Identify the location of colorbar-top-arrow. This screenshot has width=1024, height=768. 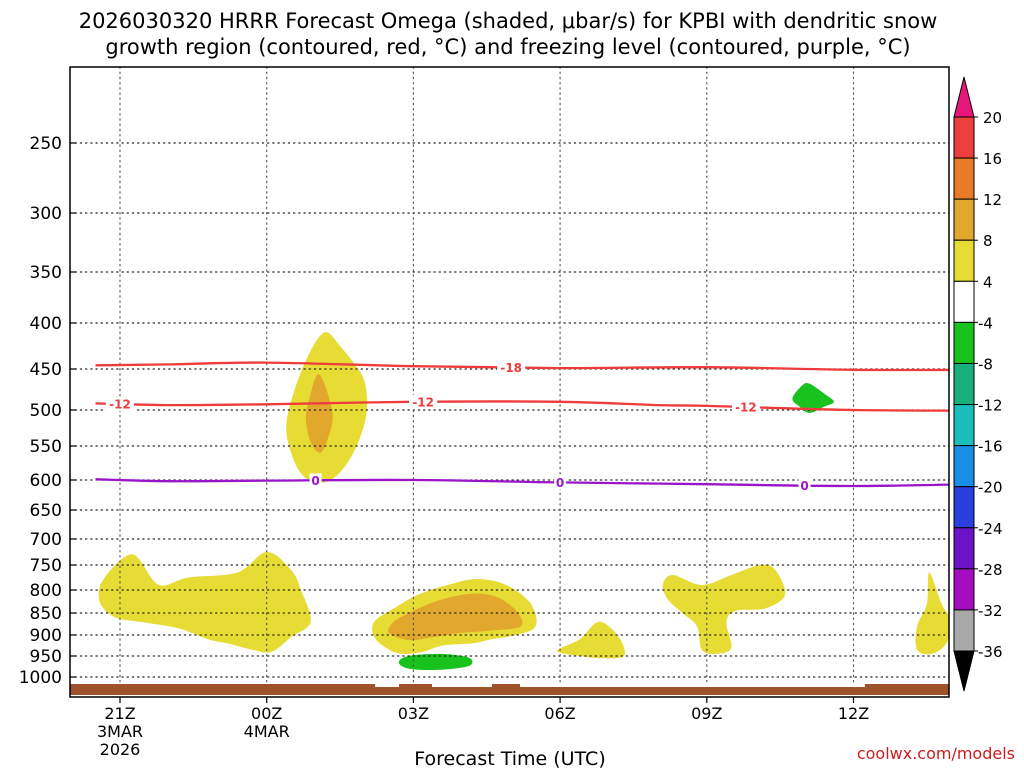
(964, 97).